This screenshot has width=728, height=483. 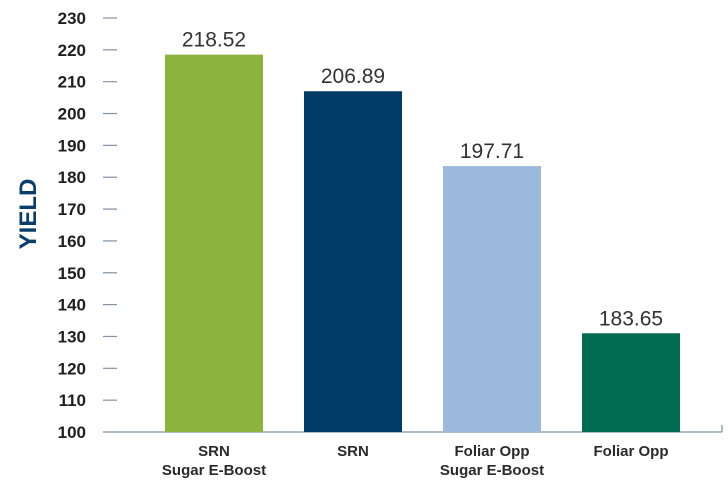 I want to click on y-tick-label: 200, so click(x=72, y=114).